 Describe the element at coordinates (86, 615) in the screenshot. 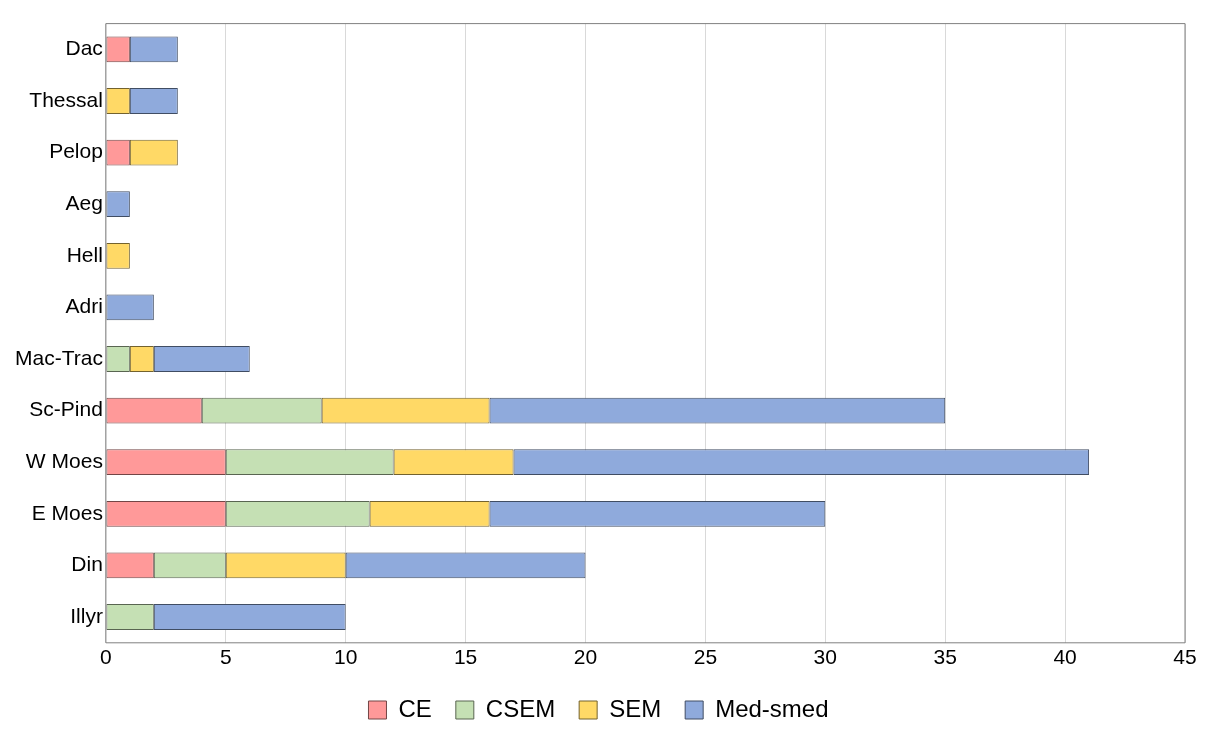

I see `y-tick-label: Illyr` at that location.